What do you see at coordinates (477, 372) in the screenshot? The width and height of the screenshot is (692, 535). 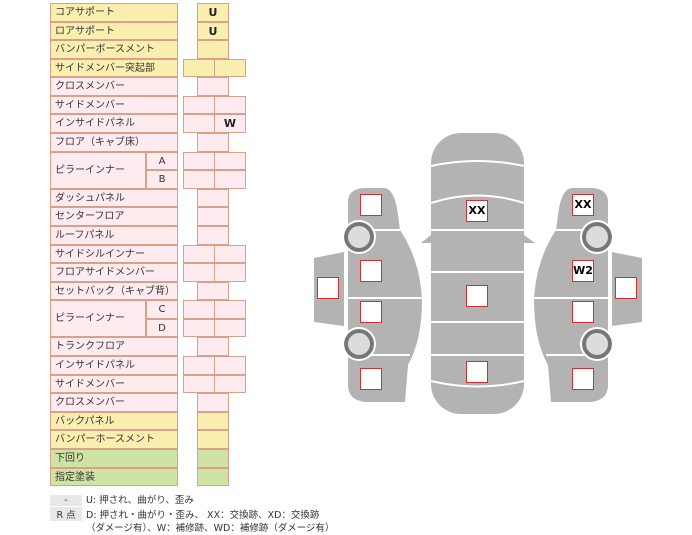 I see `mark-center-rear` at bounding box center [477, 372].